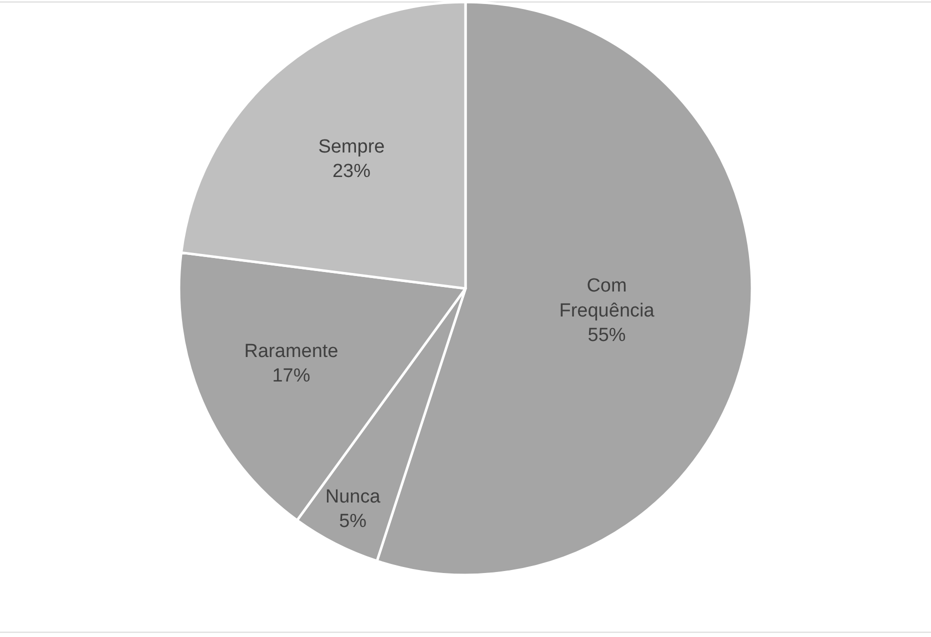  I want to click on slice-label: Sempre, so click(351, 147).